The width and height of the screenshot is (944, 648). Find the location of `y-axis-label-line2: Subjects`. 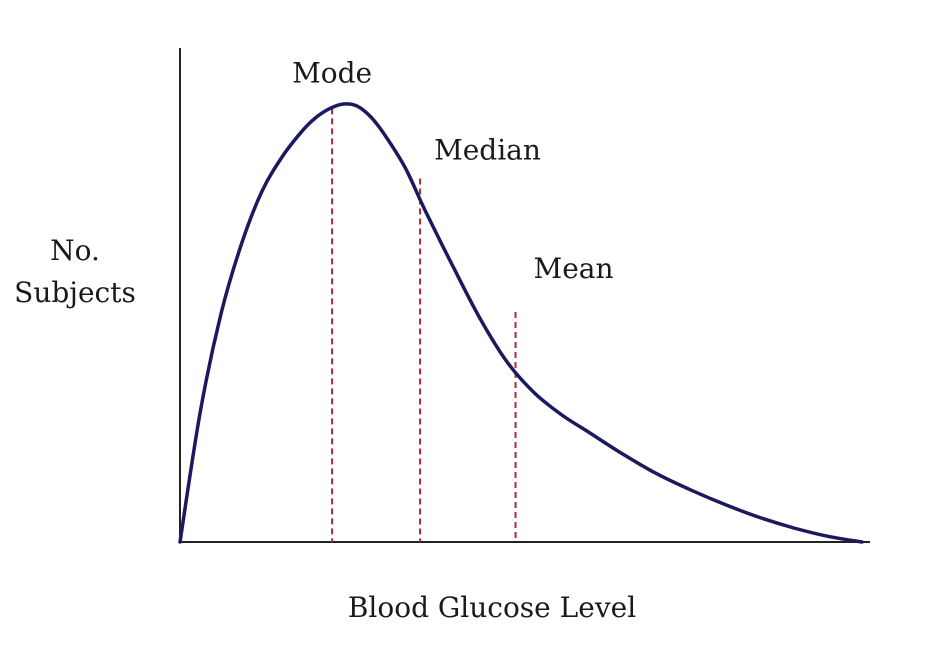

y-axis-label-line2: Subjects is located at coordinates (75, 292).